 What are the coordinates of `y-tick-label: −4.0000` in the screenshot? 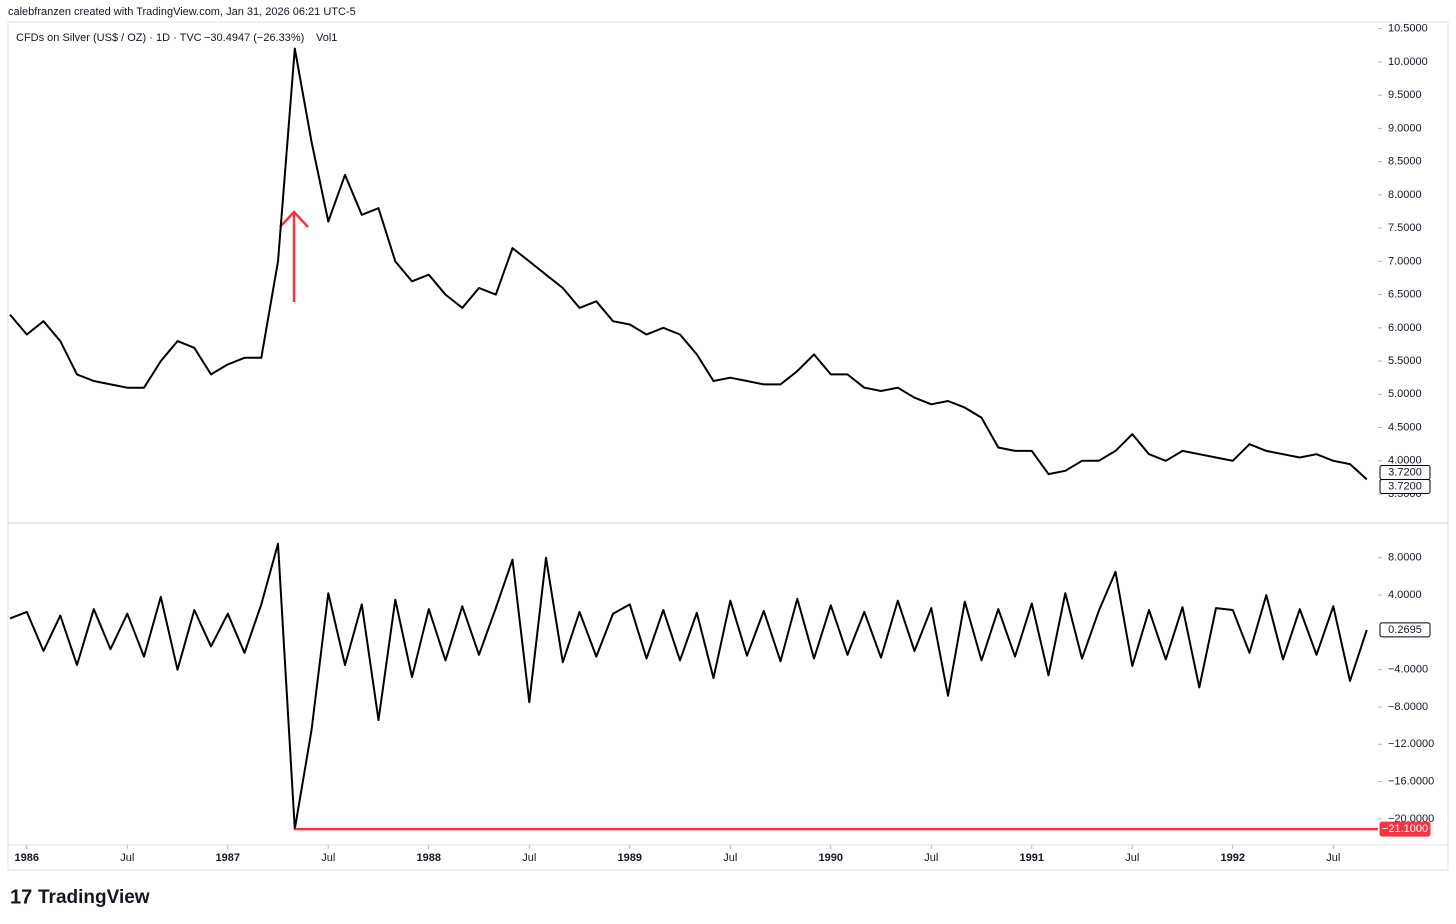 It's located at (1408, 670).